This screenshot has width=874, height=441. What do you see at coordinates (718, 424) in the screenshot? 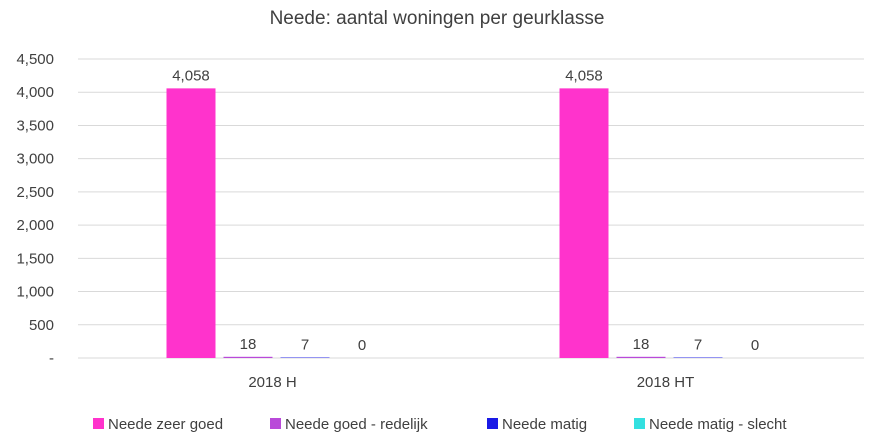
I see `legend-label: Neede matig - slecht` at bounding box center [718, 424].